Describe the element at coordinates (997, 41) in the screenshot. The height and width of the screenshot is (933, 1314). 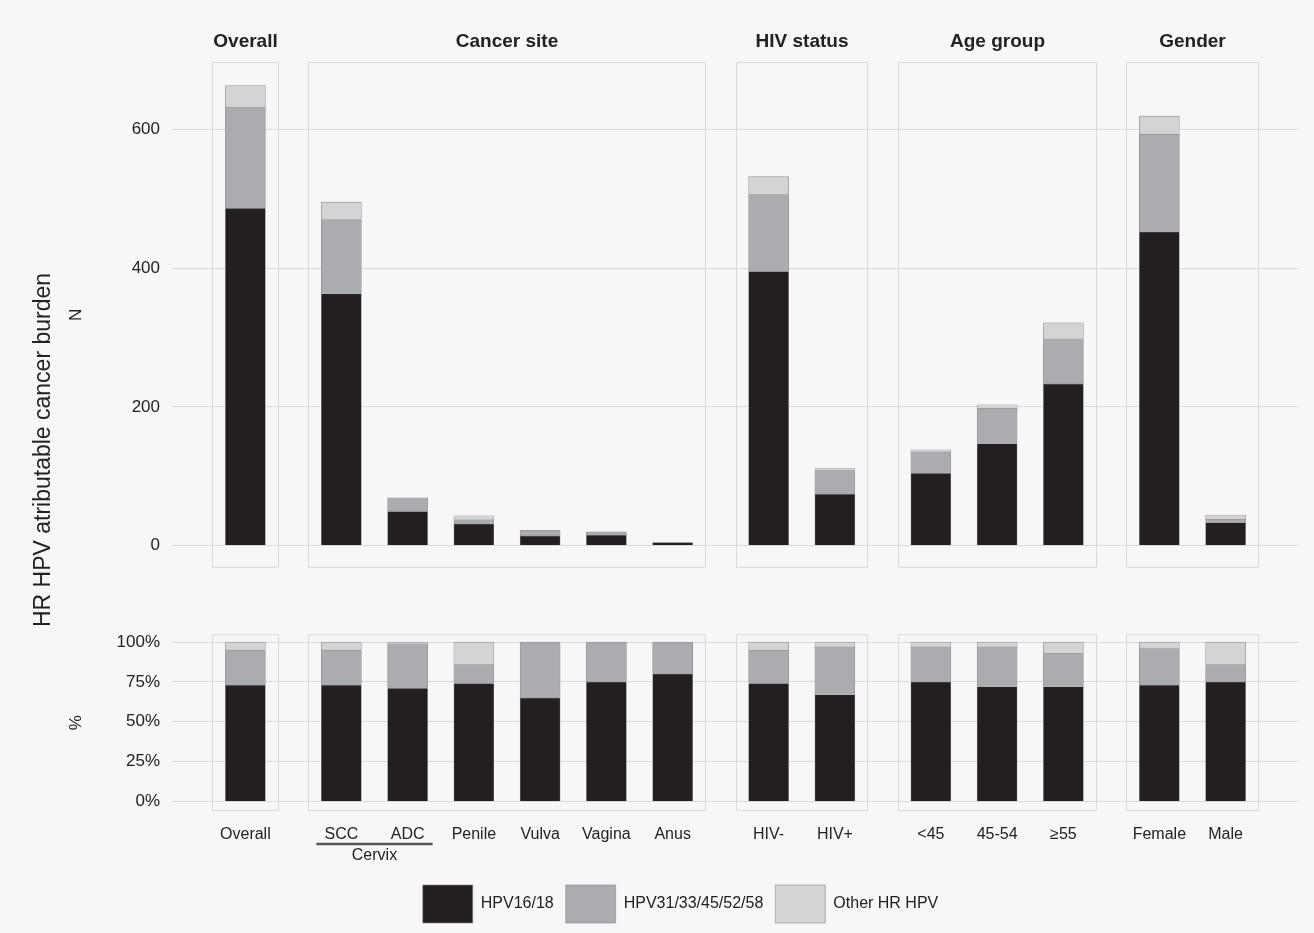
I see `text: Age group` at that location.